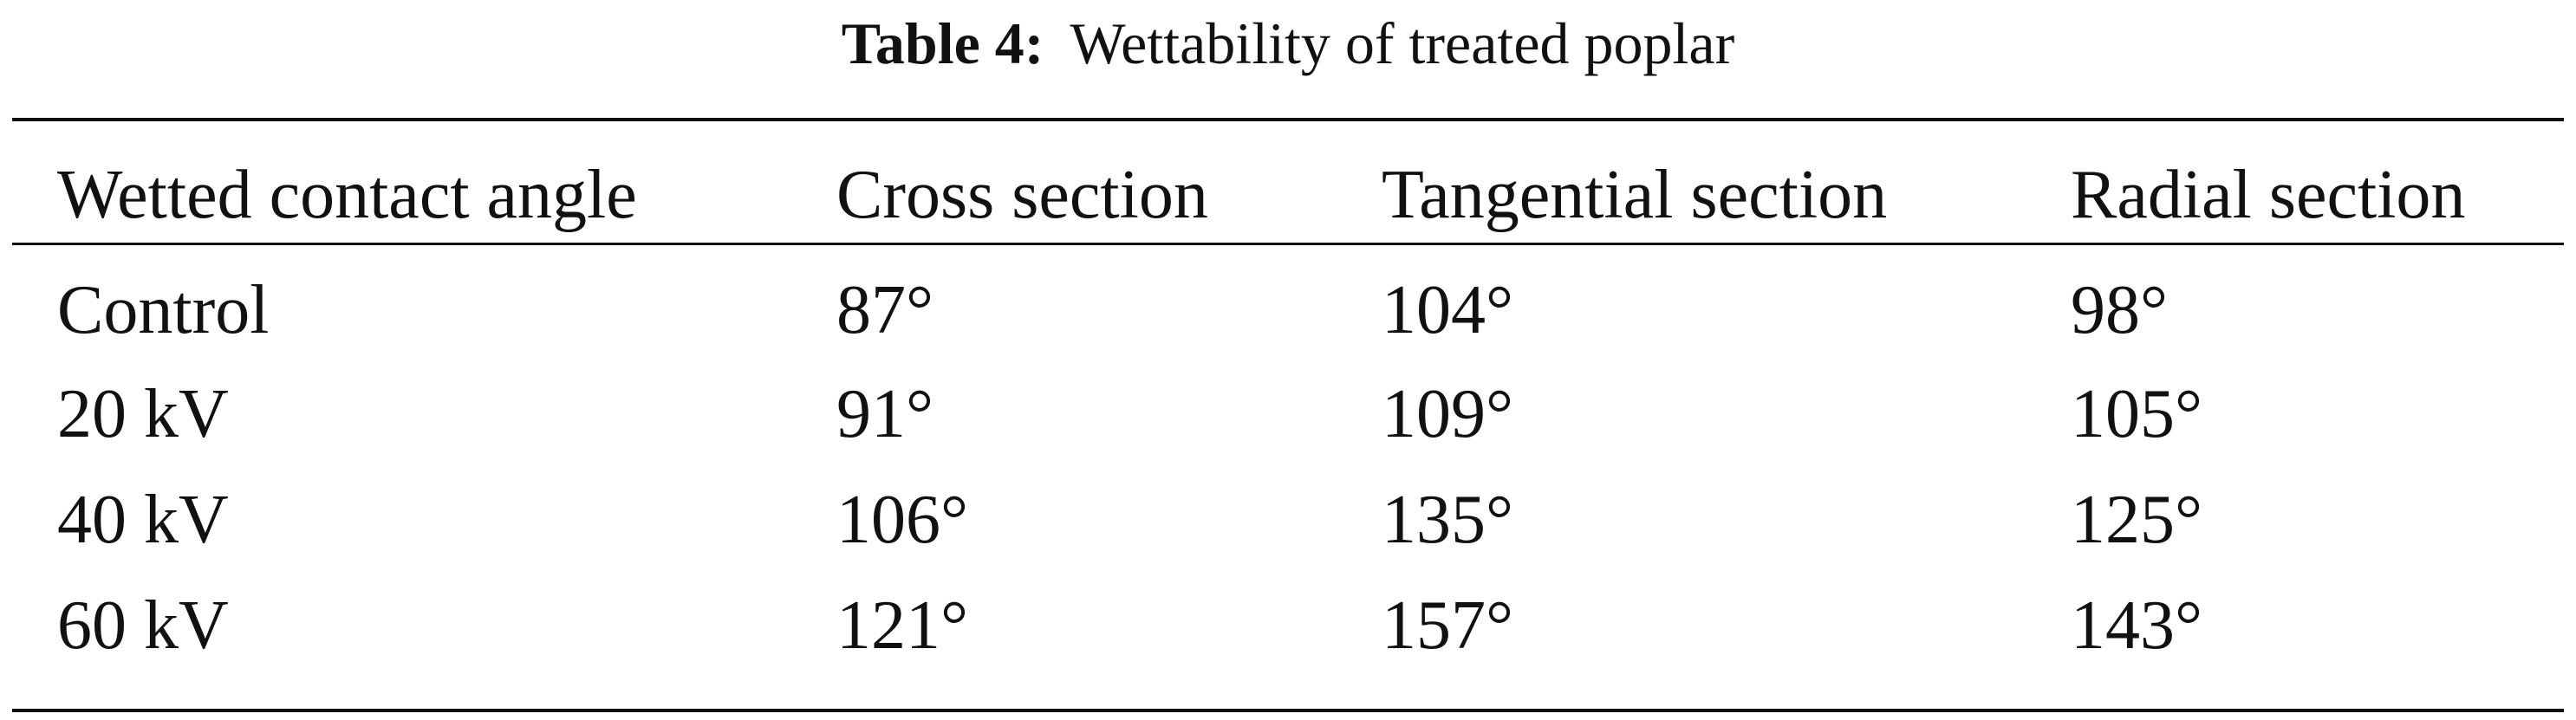  I want to click on radial-section-value: 105°, so click(2136, 414).